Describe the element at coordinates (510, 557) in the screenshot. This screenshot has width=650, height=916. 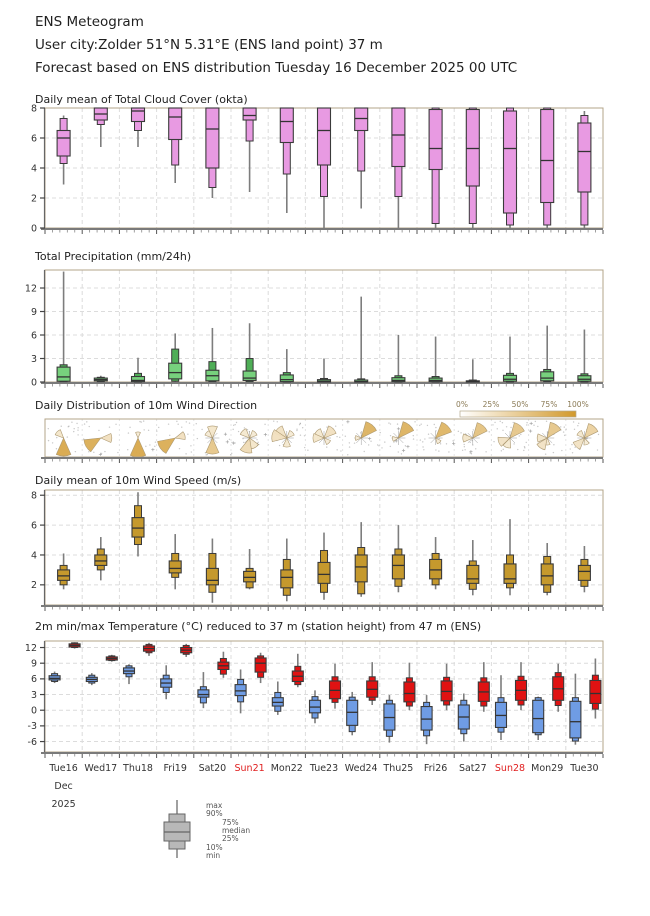
I see `windspeed-box-Sun28` at that location.